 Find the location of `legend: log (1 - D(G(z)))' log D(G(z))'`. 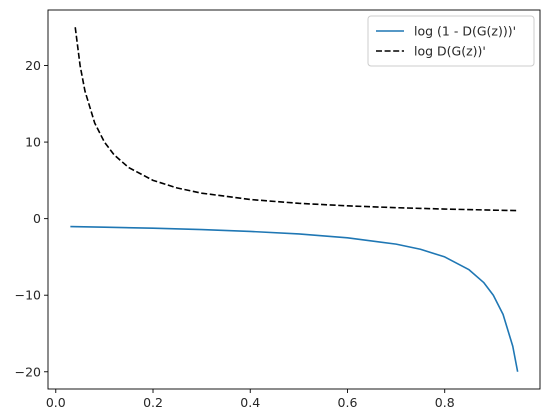

legend: log (1 - D(G(z)))' log D(G(z))' is located at coordinates (451, 41).